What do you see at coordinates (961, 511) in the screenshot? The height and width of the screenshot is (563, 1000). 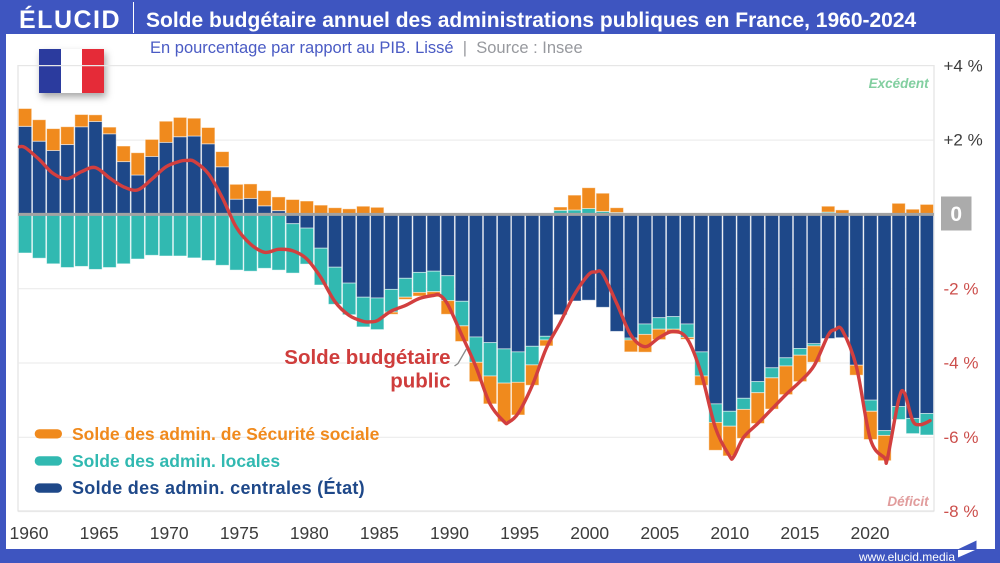 I see `svg-text: -8 %` at bounding box center [961, 511].